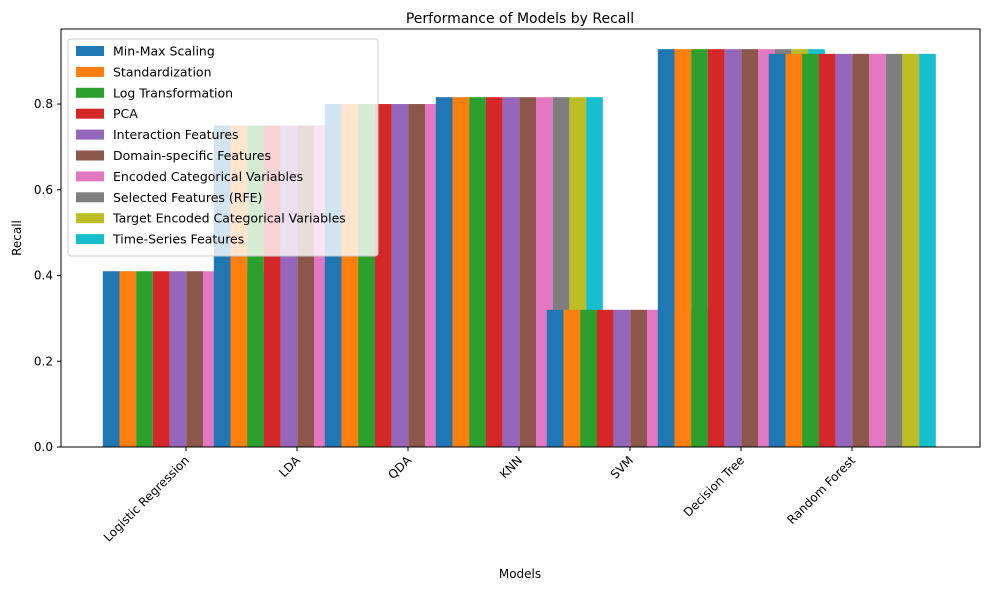  Describe the element at coordinates (178, 239) in the screenshot. I see `legend-label: Time-Series Features` at that location.